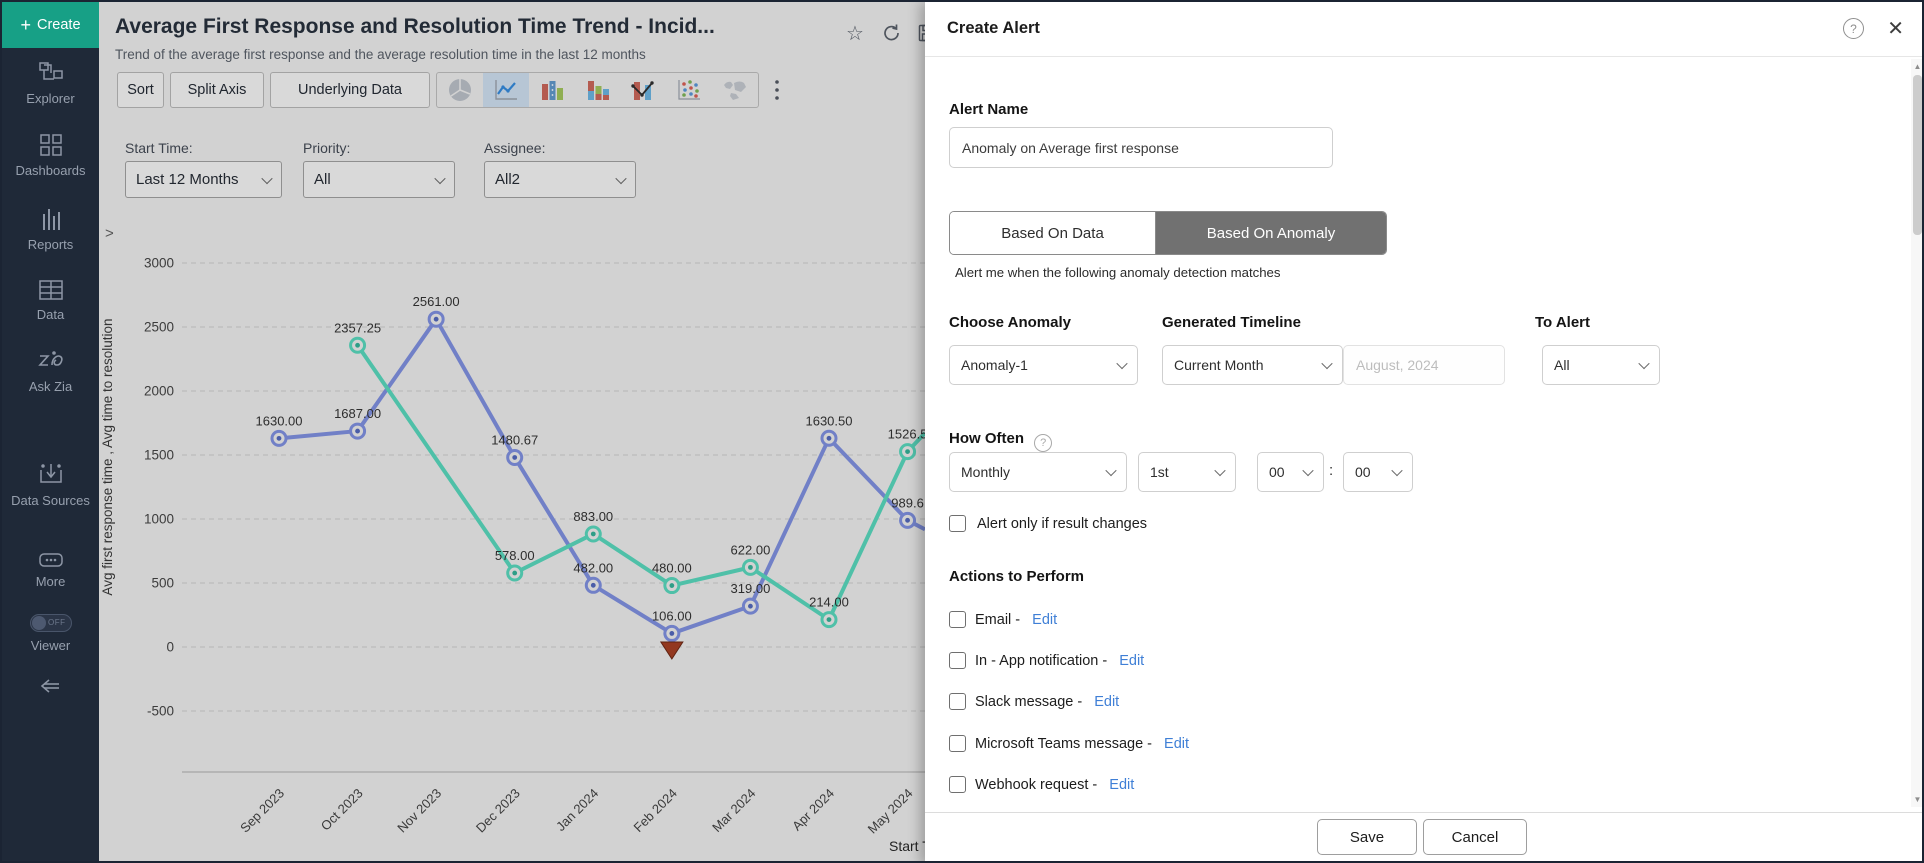 This screenshot has height=863, width=1924. Describe the element at coordinates (957, 523) in the screenshot. I see `alert-only-checkbox` at that location.